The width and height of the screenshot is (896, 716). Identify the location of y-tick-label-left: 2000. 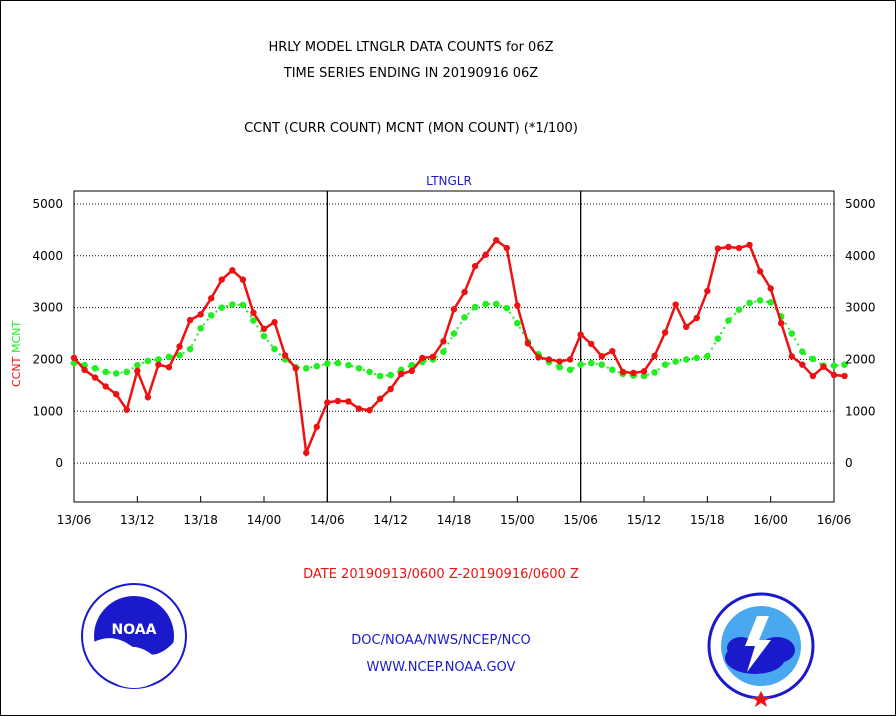
(47, 359).